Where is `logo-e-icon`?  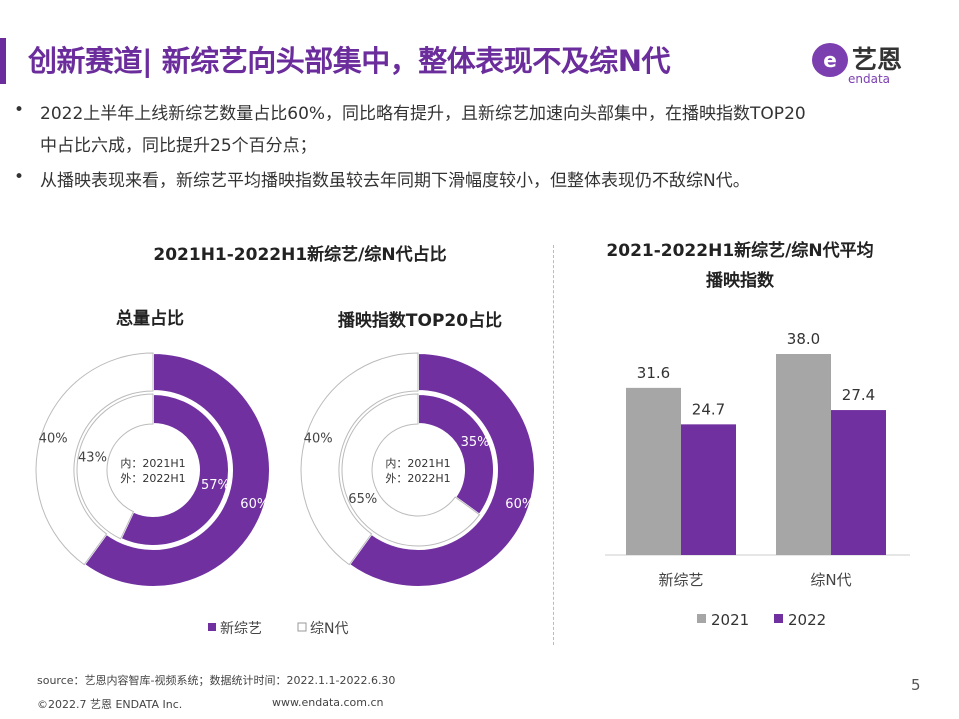
logo-e-icon is located at coordinates (830, 60).